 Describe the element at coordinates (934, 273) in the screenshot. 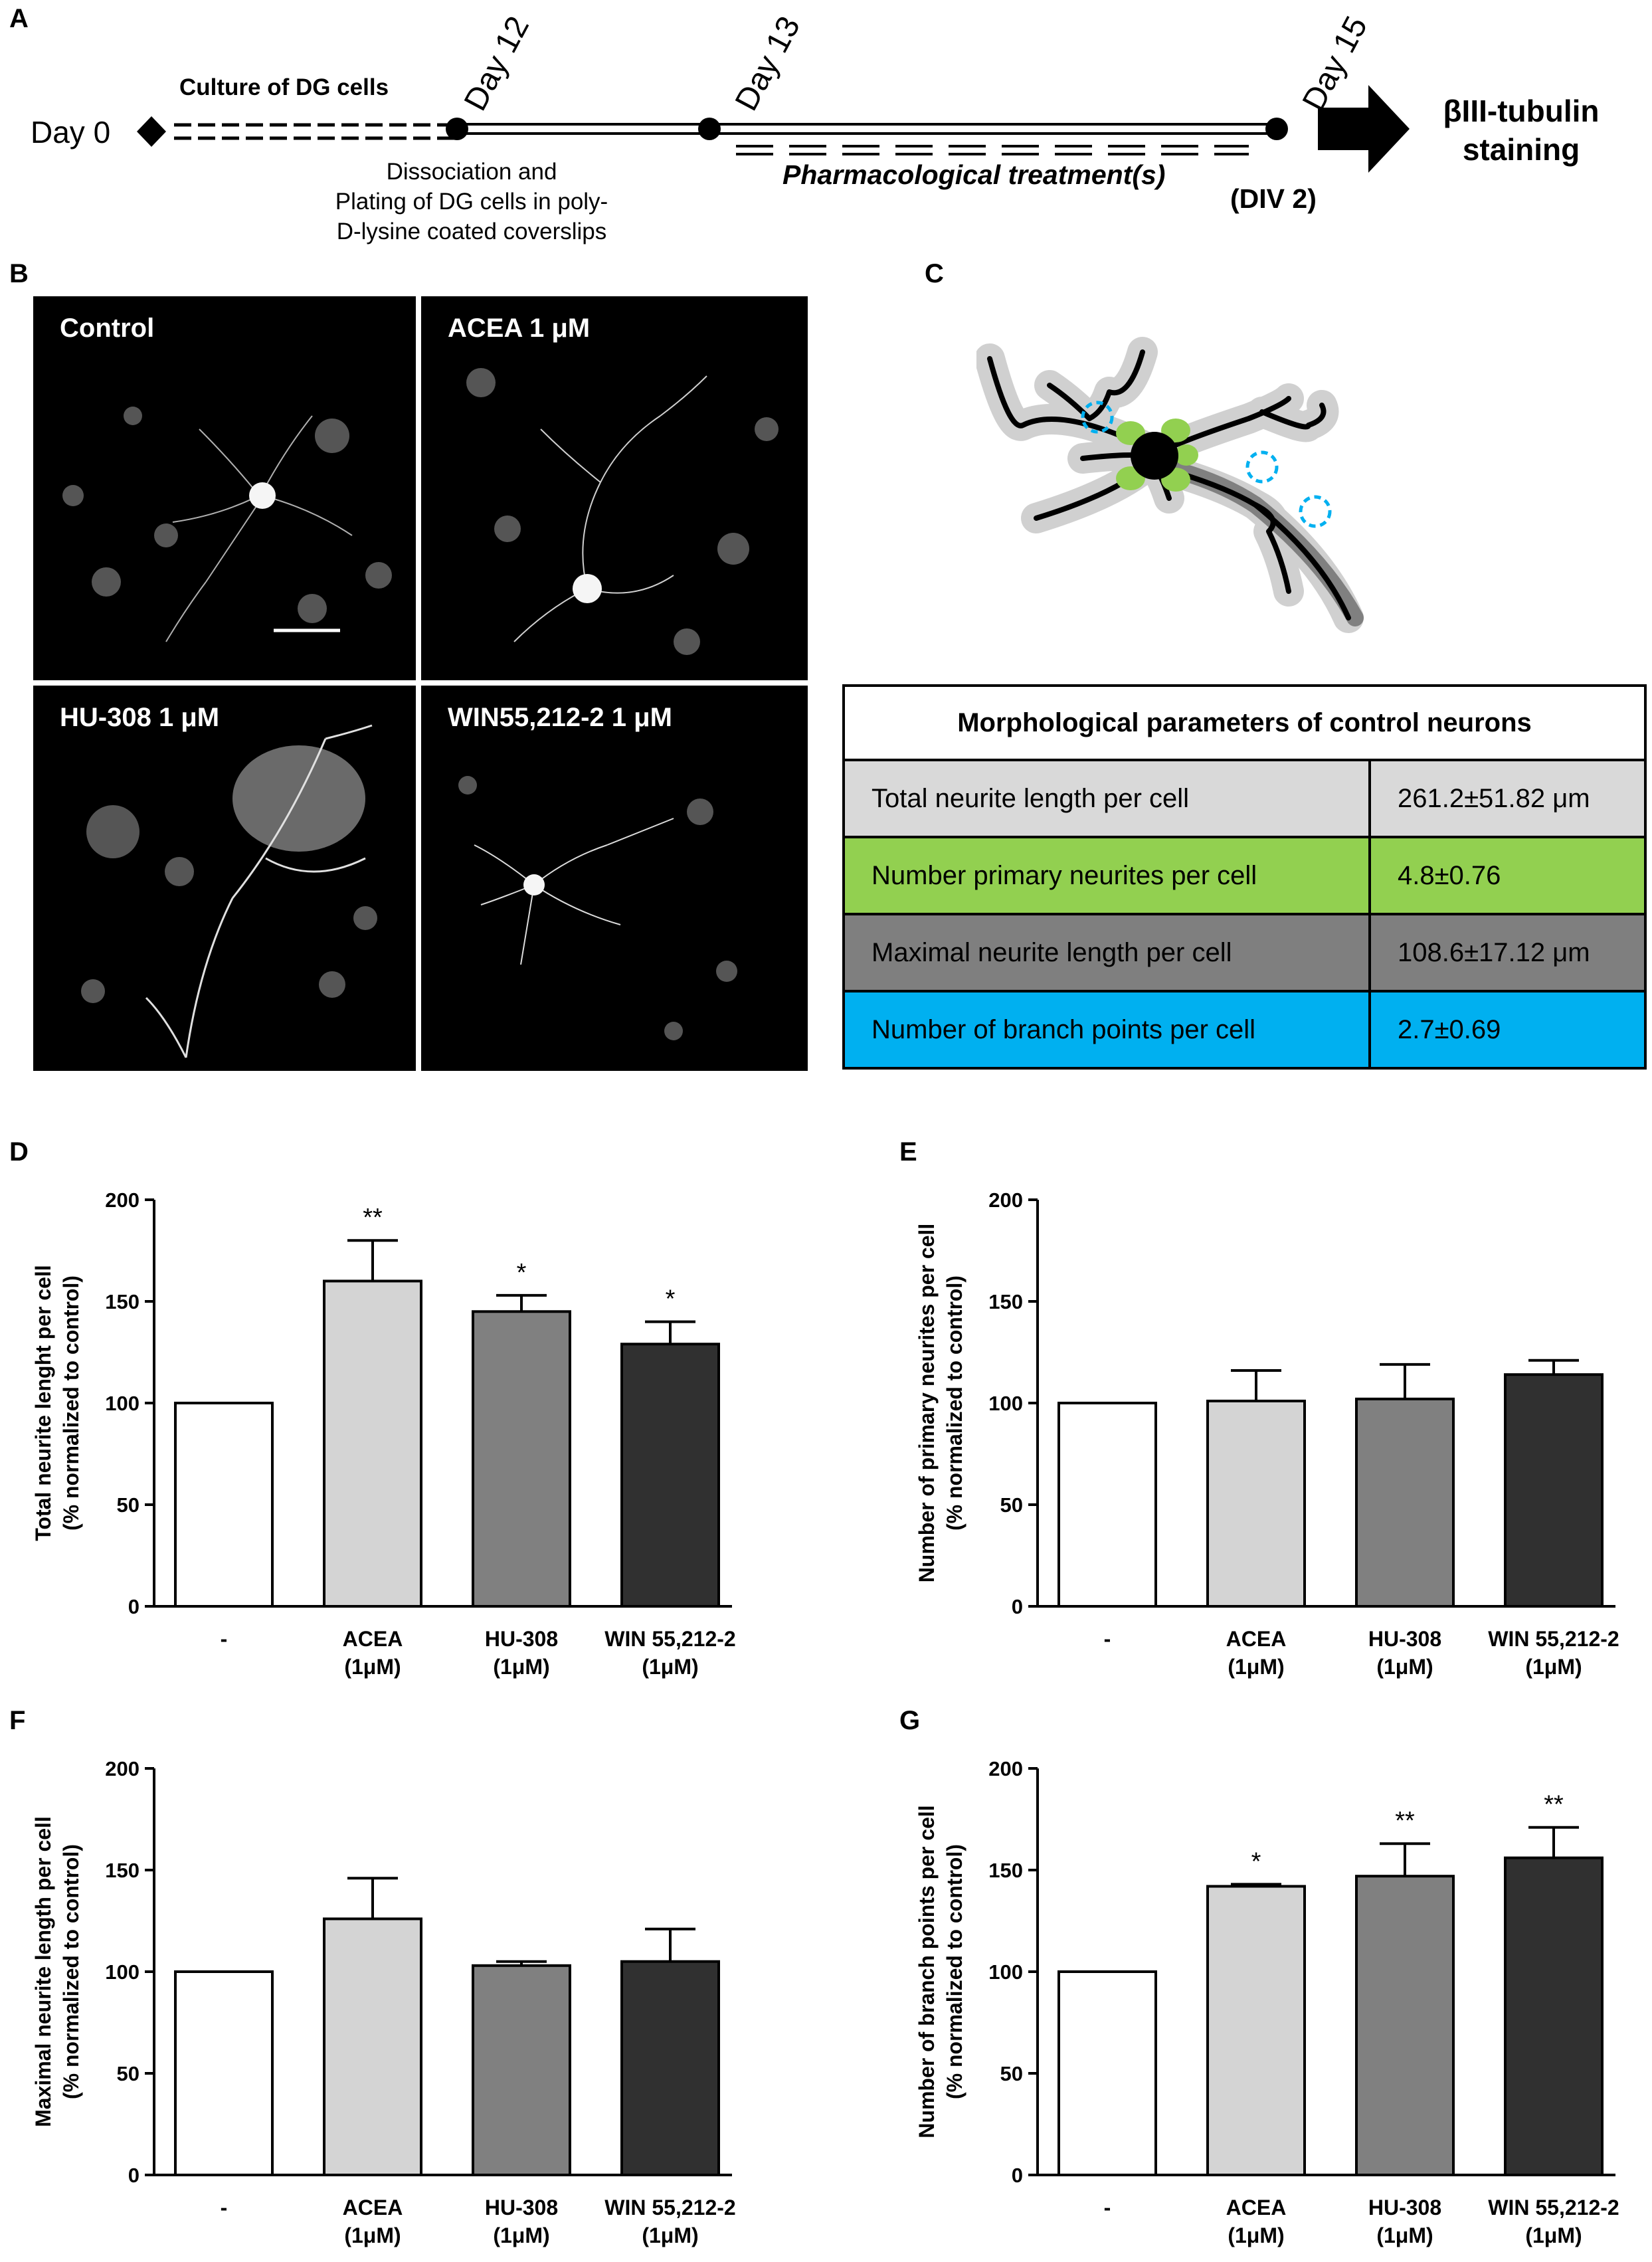

I see `panel-label-c: C` at that location.